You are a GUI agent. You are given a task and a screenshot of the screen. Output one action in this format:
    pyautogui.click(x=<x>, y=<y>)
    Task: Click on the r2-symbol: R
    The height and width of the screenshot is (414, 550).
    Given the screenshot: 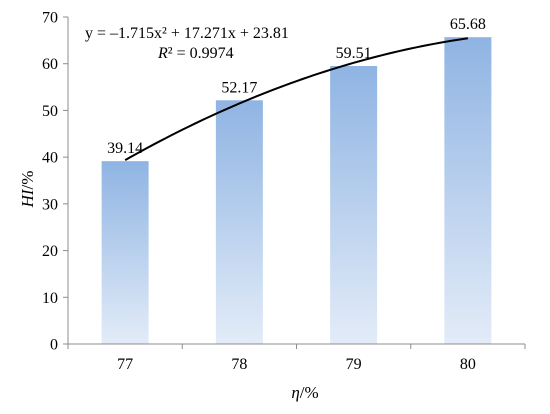 What is the action you would take?
    pyautogui.click(x=162, y=53)
    